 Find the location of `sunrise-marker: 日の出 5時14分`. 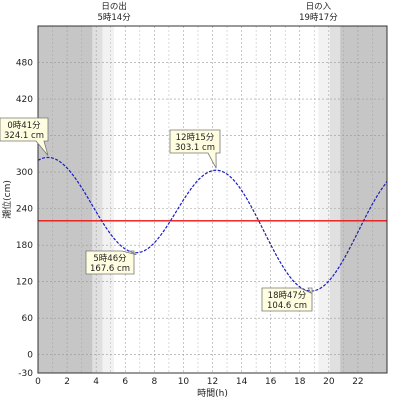

sunrise-marker: 日の出 5時14分 is located at coordinates (114, 12).